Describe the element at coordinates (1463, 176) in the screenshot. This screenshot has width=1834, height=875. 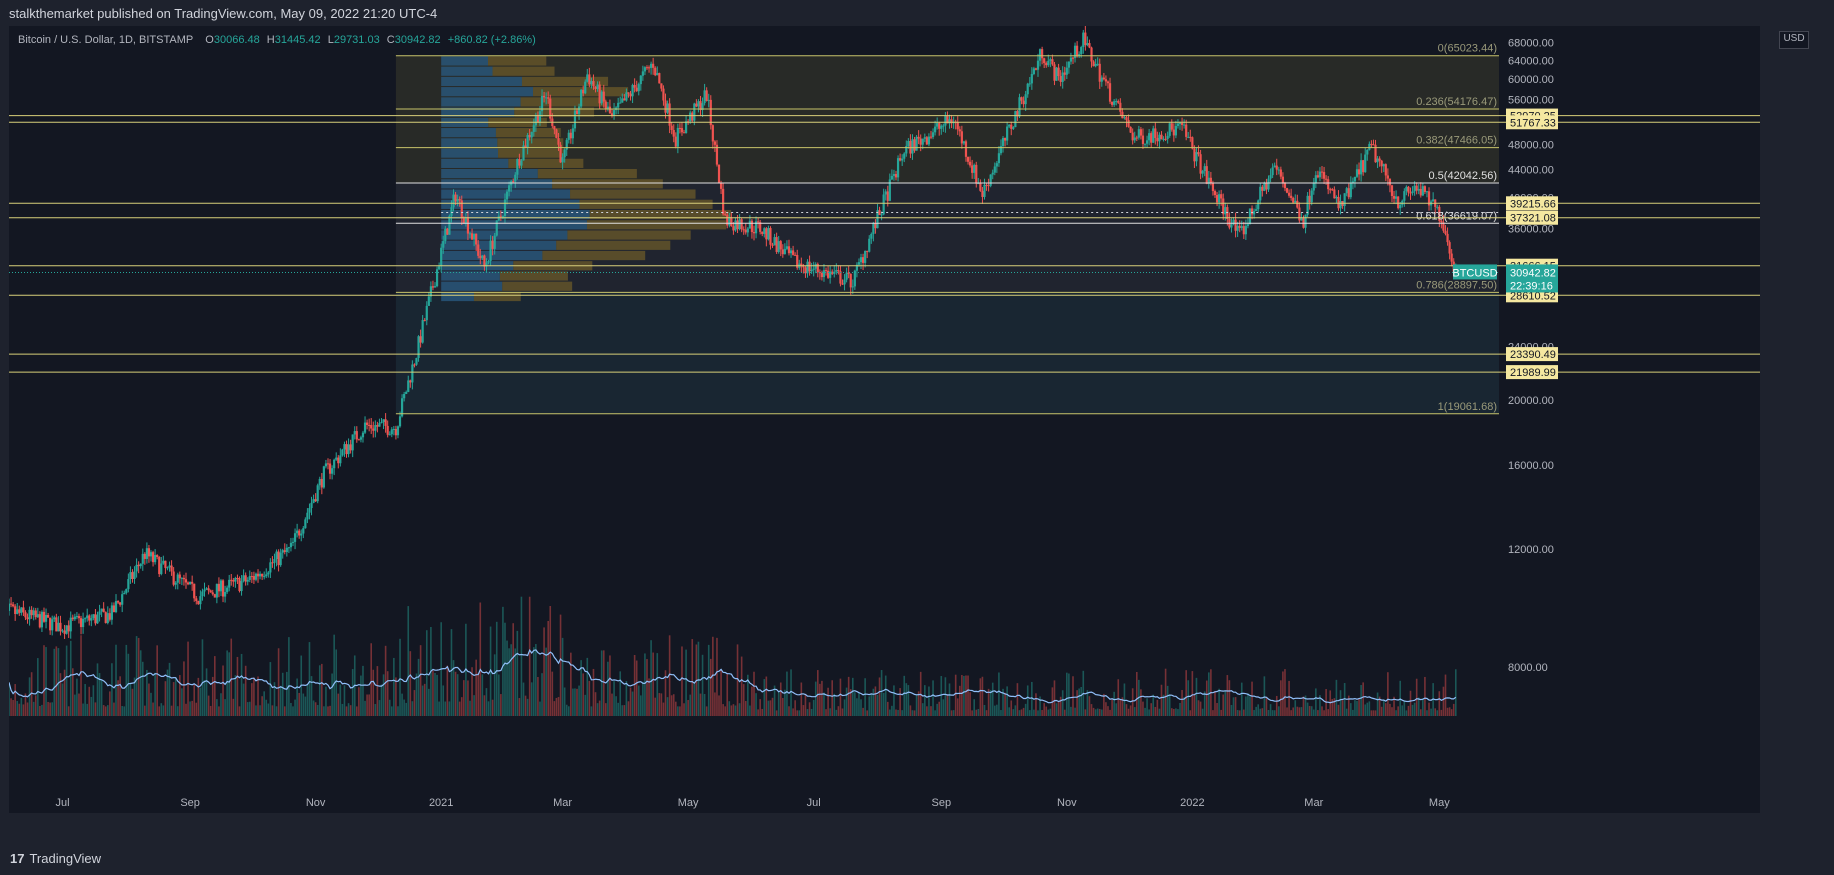
I see `fib-level-label: 0.5(42042.56)` at that location.